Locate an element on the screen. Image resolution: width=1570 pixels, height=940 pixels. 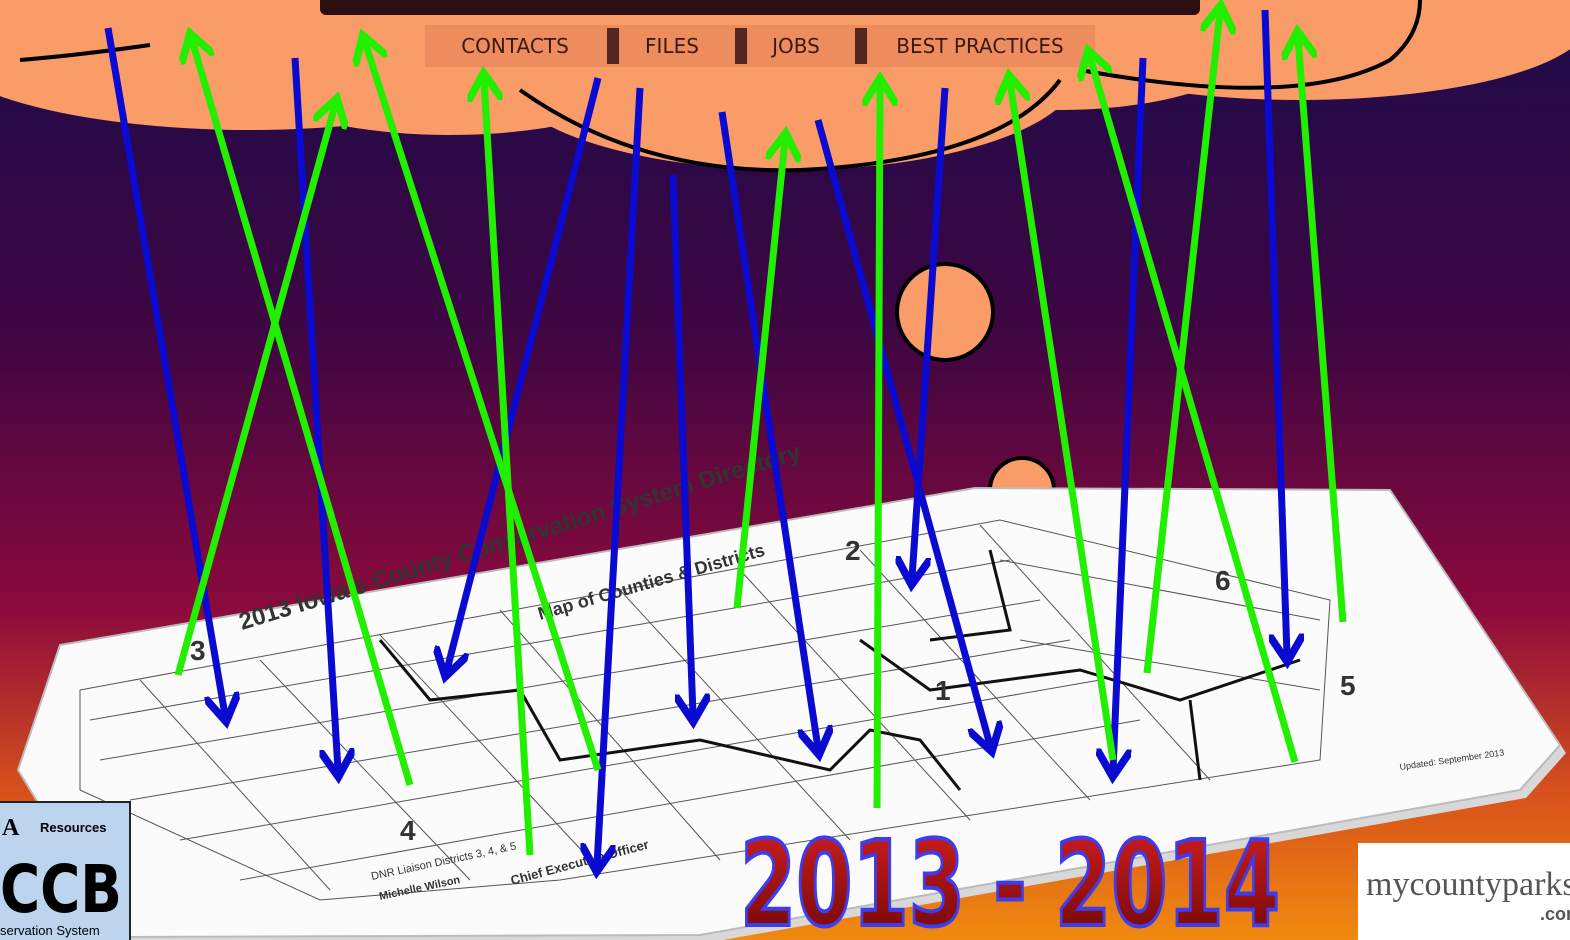
logo-resources: Resources is located at coordinates (73, 827).